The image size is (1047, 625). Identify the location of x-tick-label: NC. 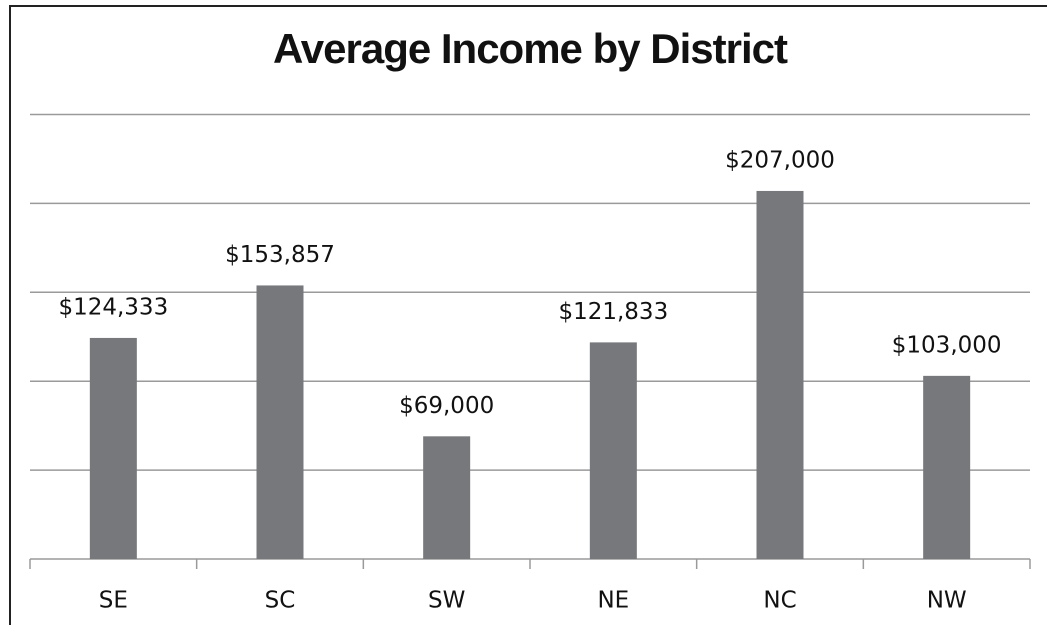
(779, 601).